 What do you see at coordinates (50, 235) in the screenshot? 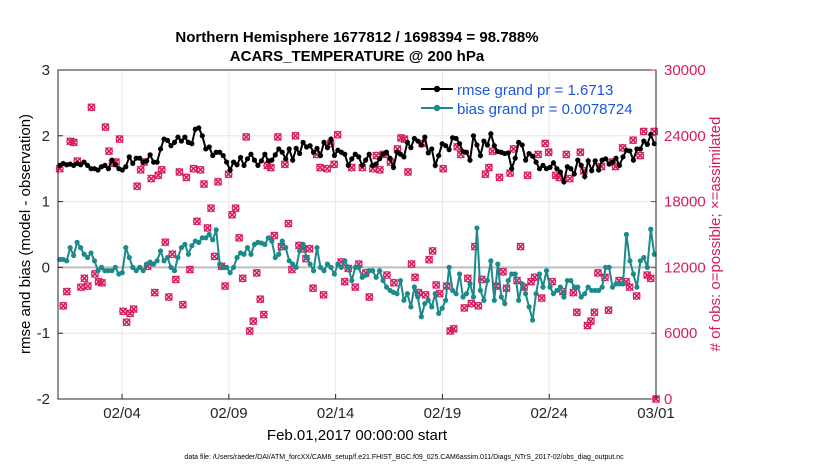
I see `y-ticks-left: -2 -1 0 1 2 3` at bounding box center [50, 235].